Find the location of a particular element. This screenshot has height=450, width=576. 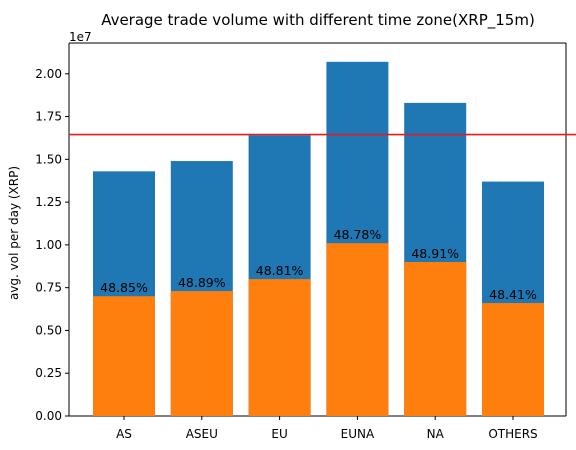

y-tick-label-6: 1.50 is located at coordinates (48, 159).